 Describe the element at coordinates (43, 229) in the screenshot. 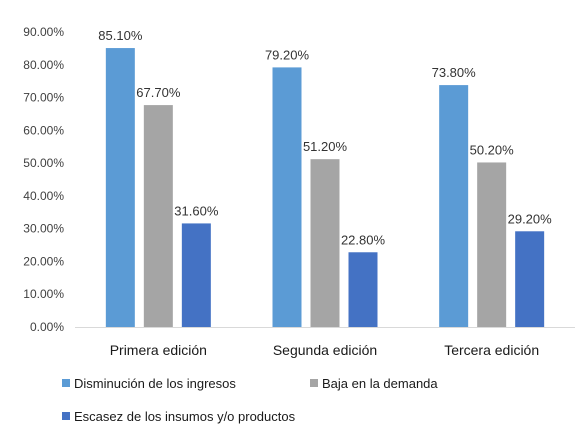

I see `y-tick-label: 30.00%` at that location.